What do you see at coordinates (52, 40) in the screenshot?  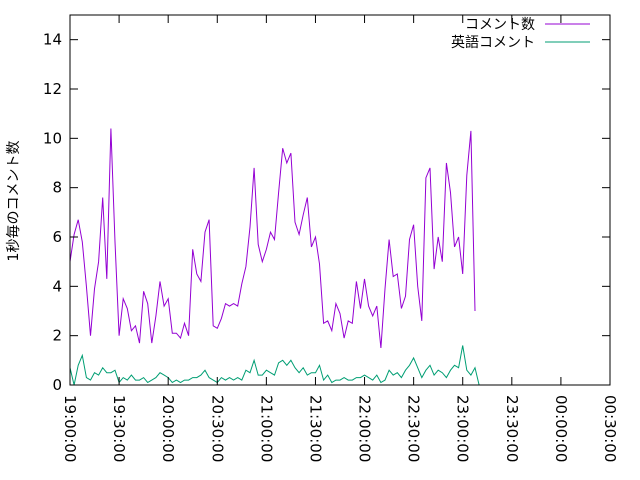 I see `y-tick-label: 14` at bounding box center [52, 40].